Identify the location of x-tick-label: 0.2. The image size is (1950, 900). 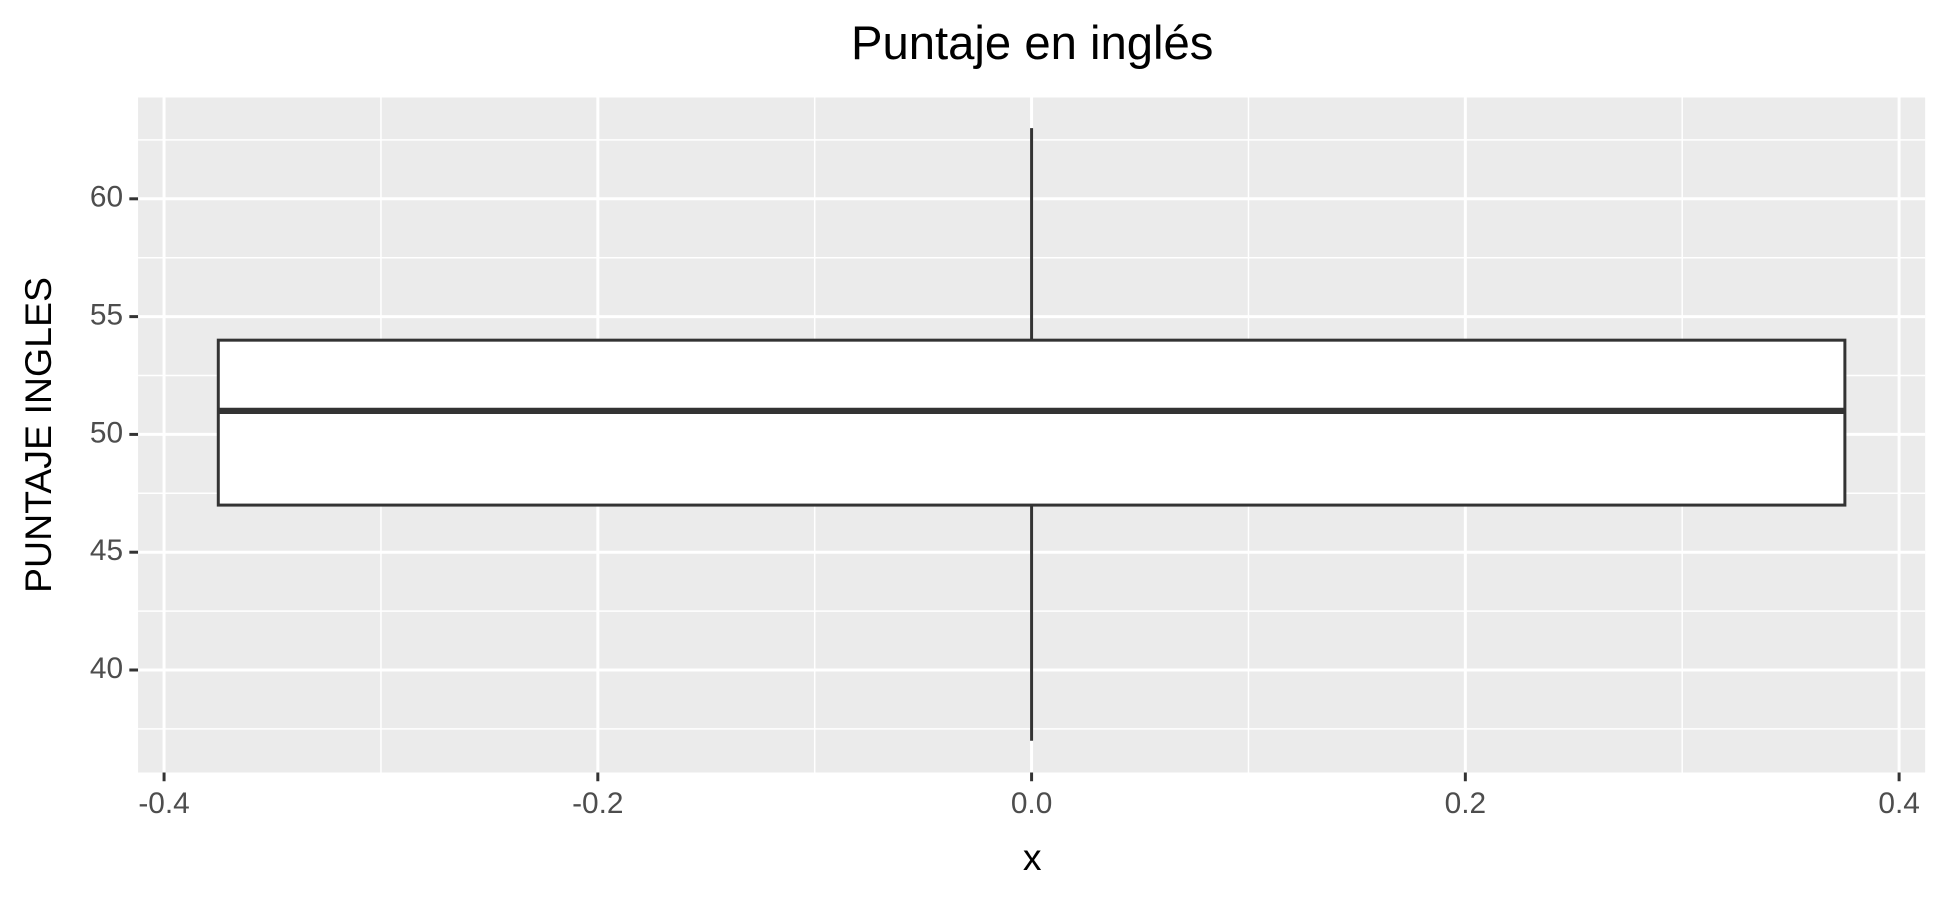
(1465, 803).